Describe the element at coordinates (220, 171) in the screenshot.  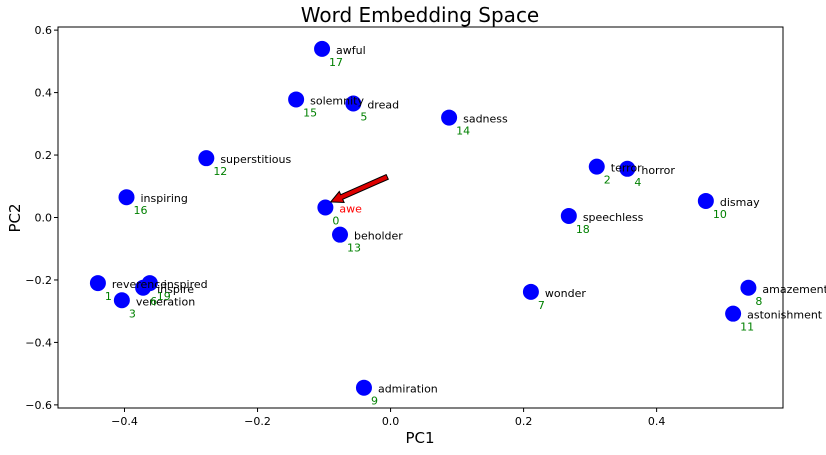
I see `point-index-label: 12` at that location.